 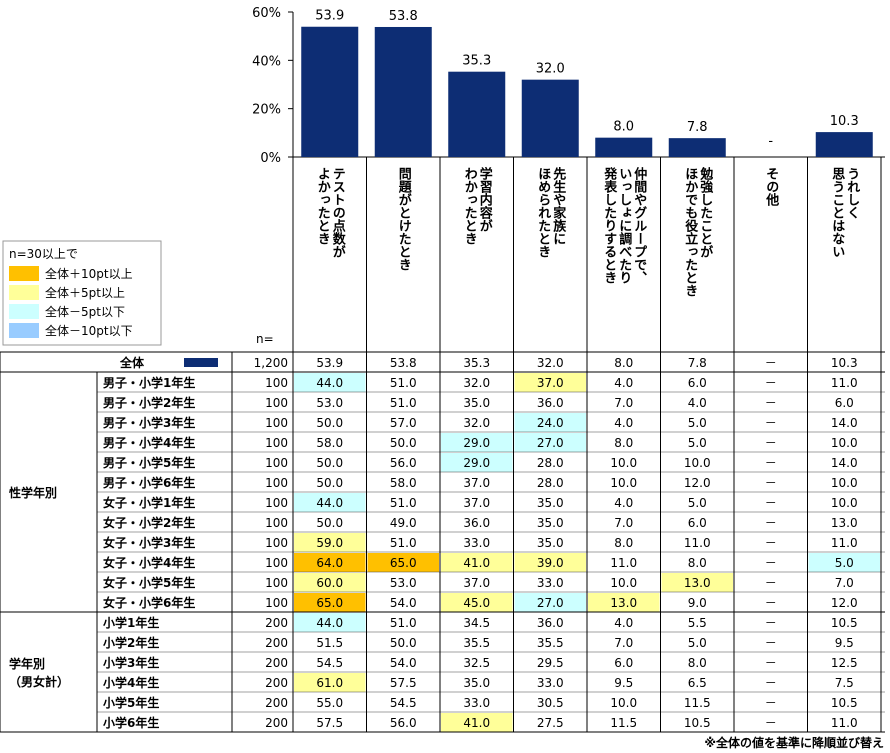 What do you see at coordinates (837, 212) in the screenshot?
I see `category-label: 思うことはない` at bounding box center [837, 212].